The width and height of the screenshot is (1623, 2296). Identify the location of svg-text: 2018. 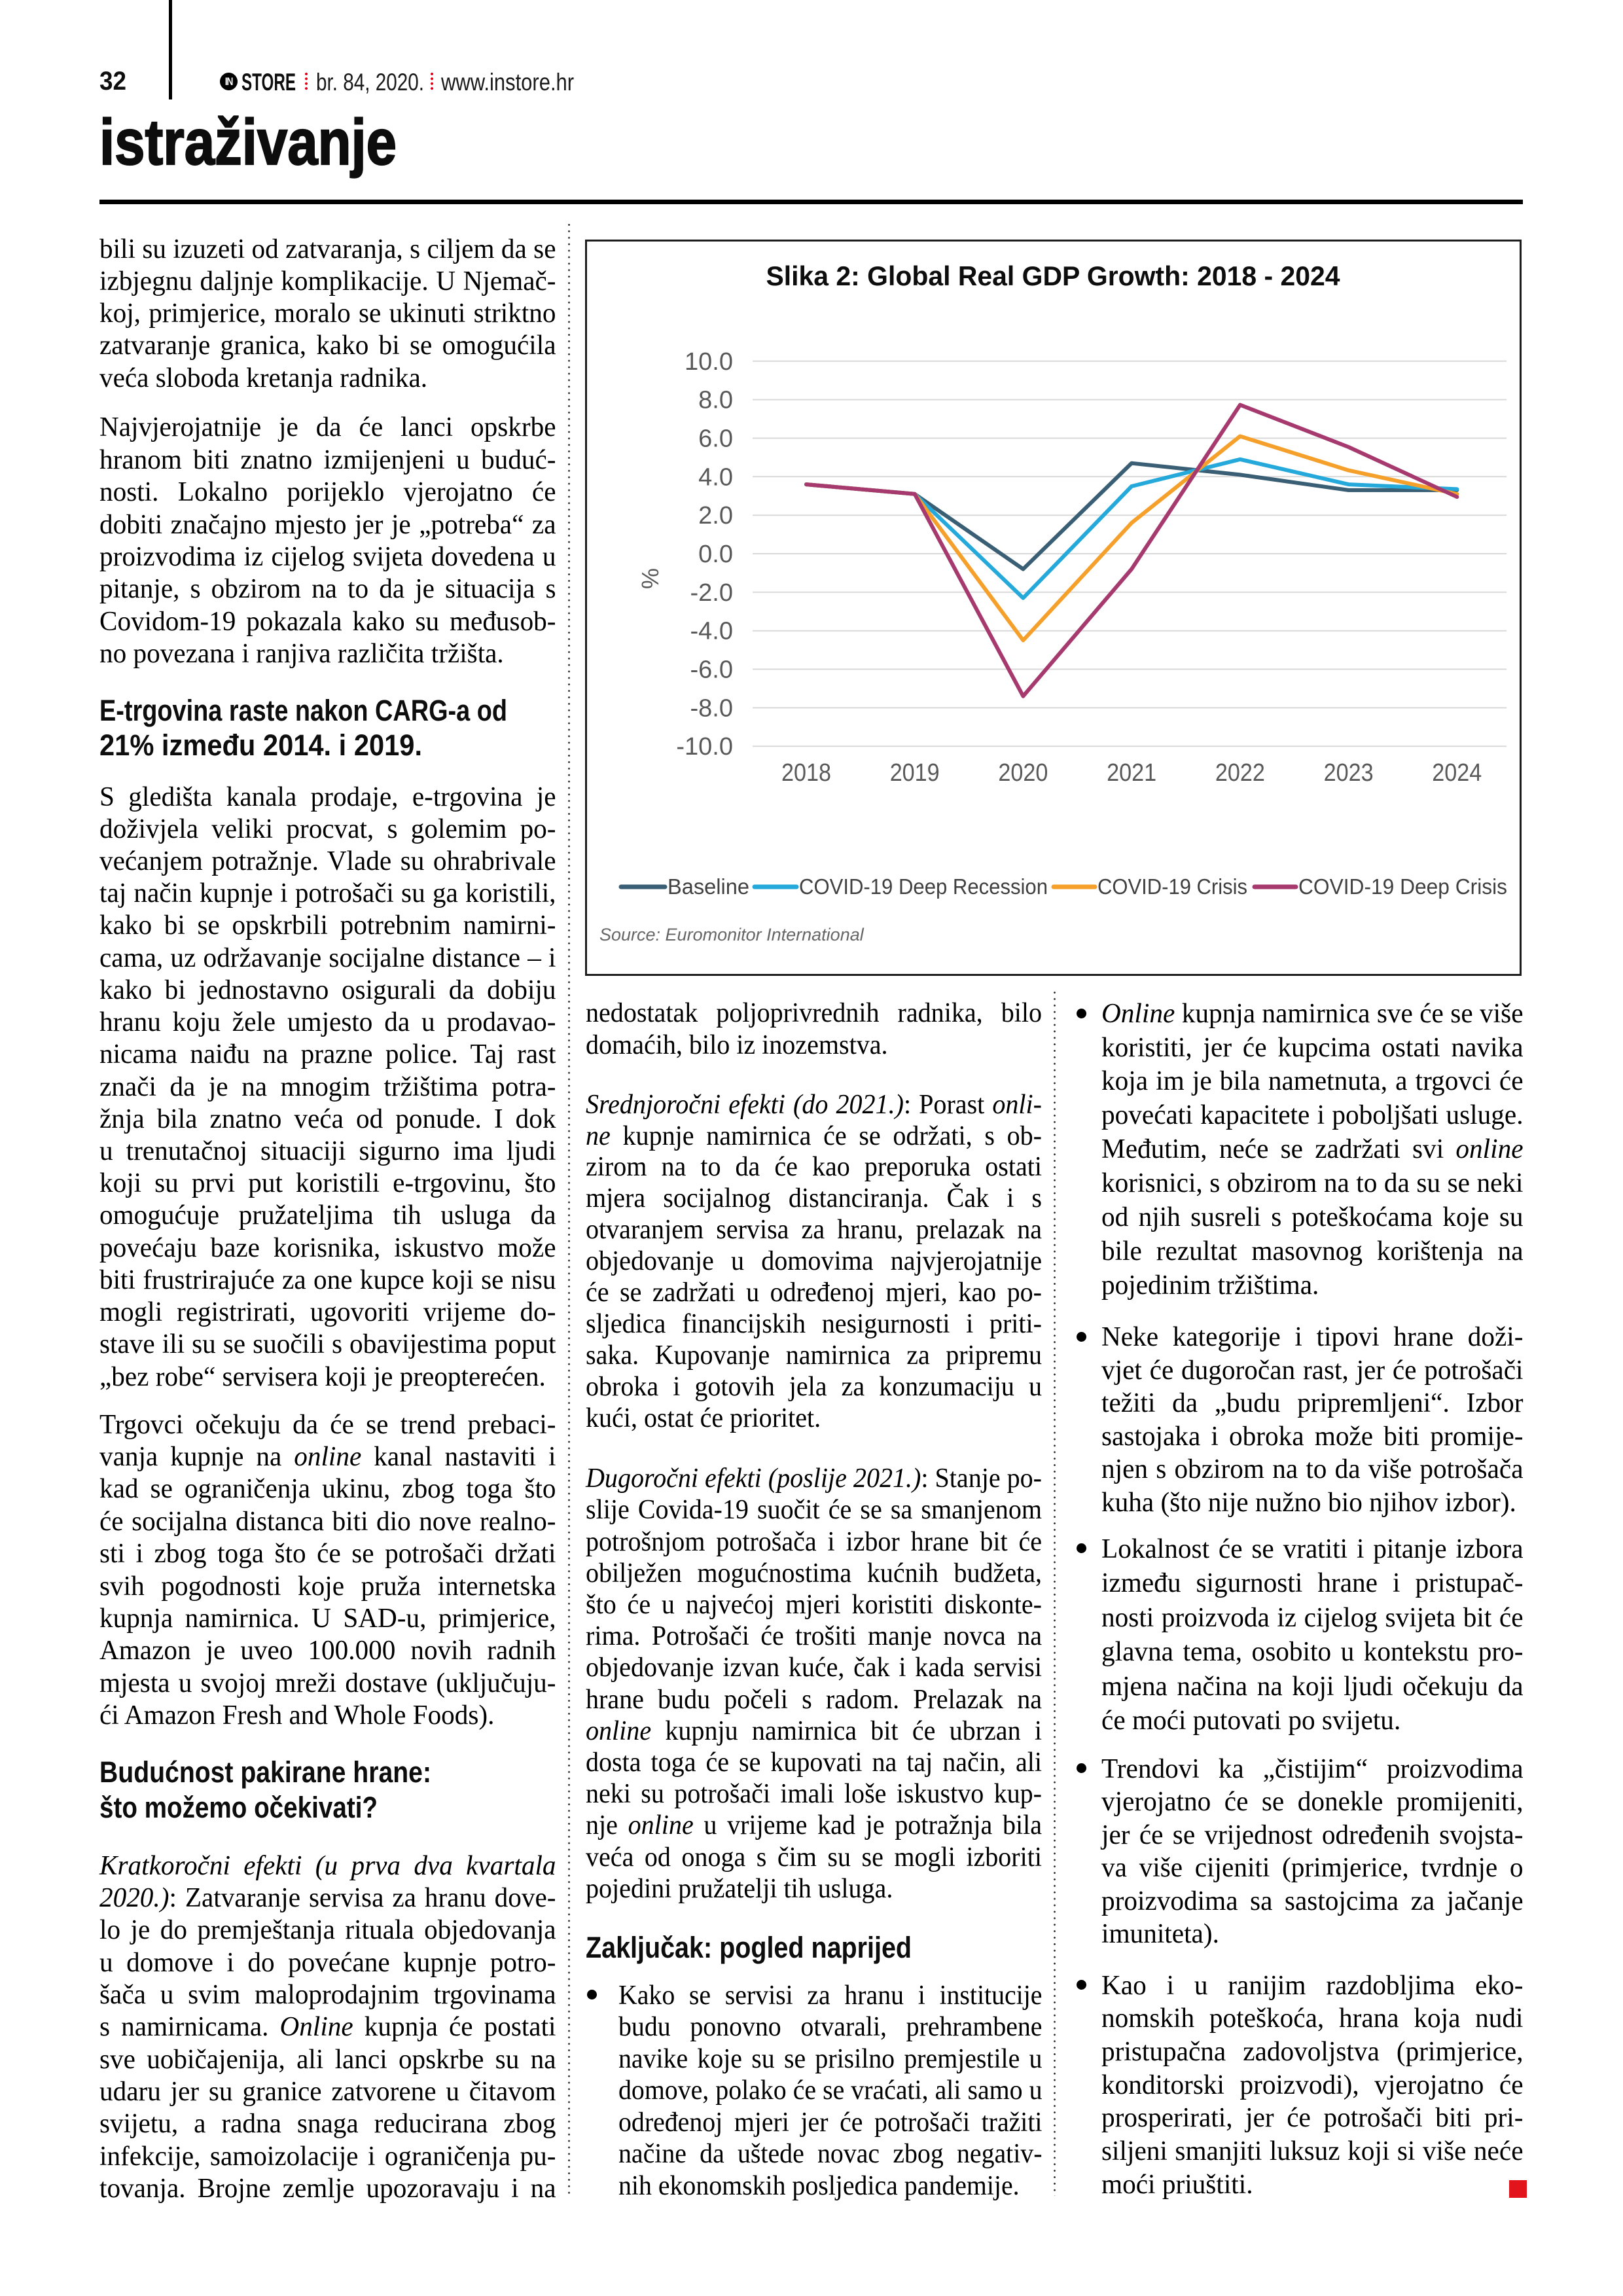
(806, 773).